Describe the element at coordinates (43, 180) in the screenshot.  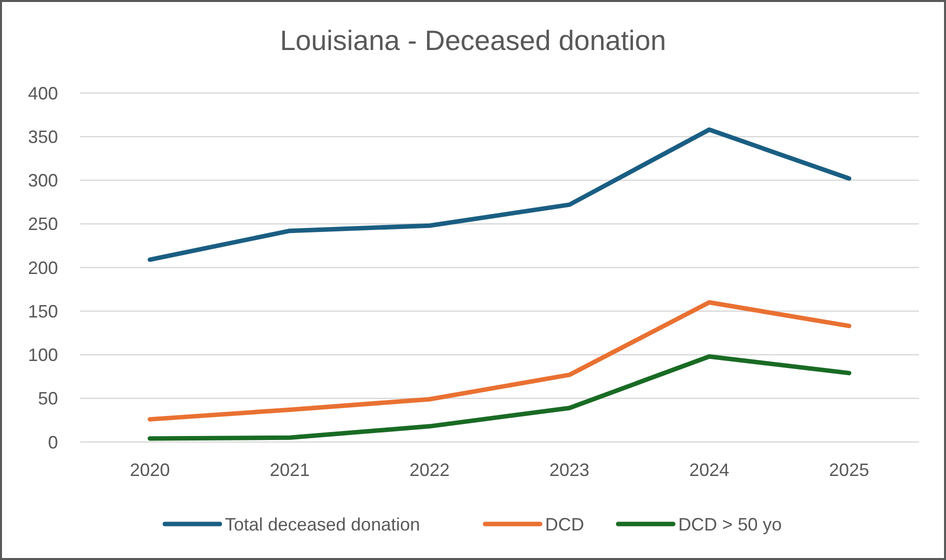
I see `y-tick-label: 300` at that location.